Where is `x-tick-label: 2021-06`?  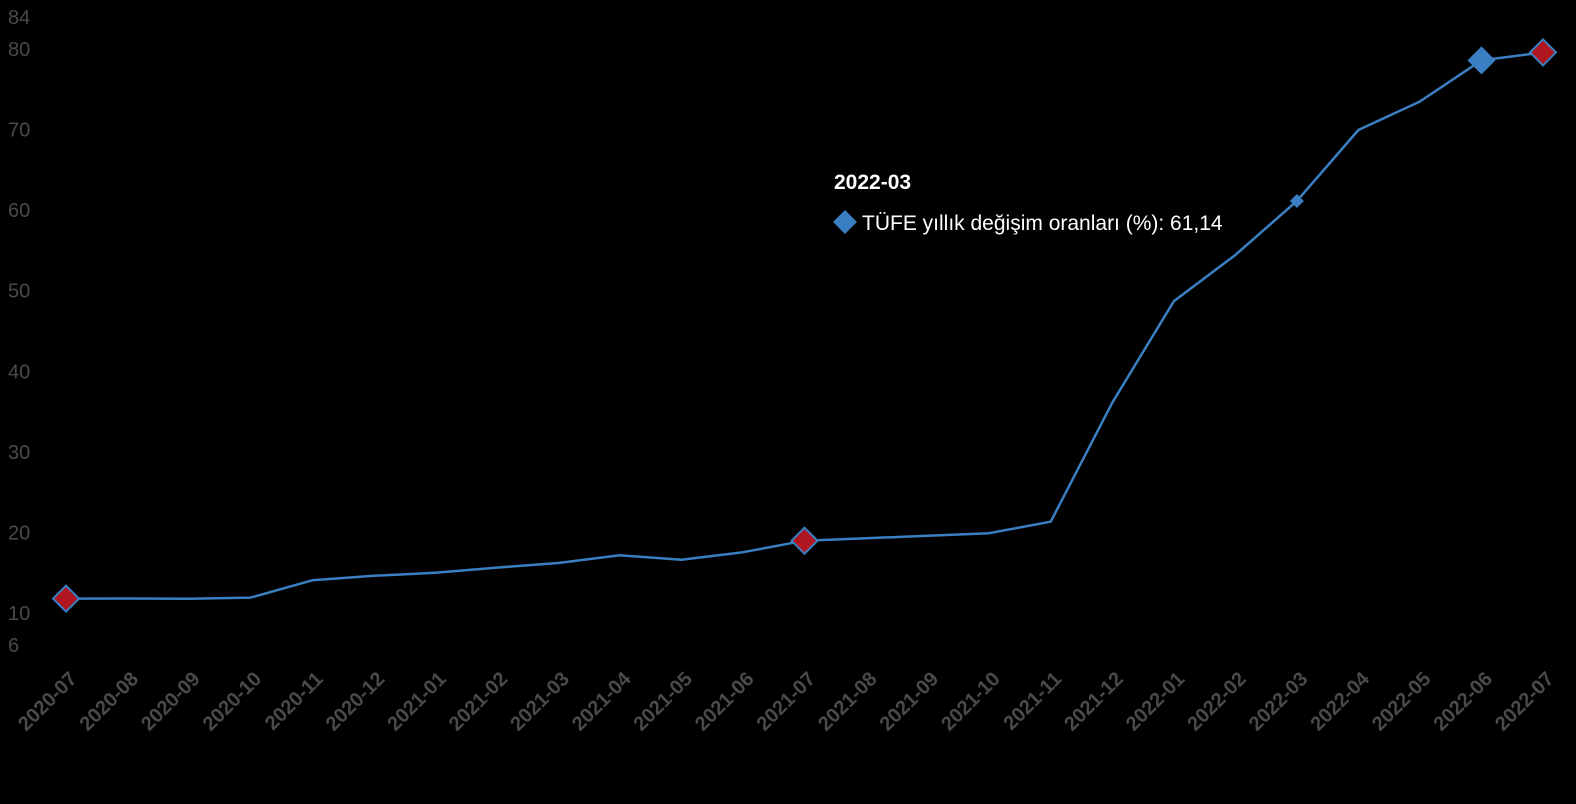
x-tick-label: 2021-06 is located at coordinates (724, 701).